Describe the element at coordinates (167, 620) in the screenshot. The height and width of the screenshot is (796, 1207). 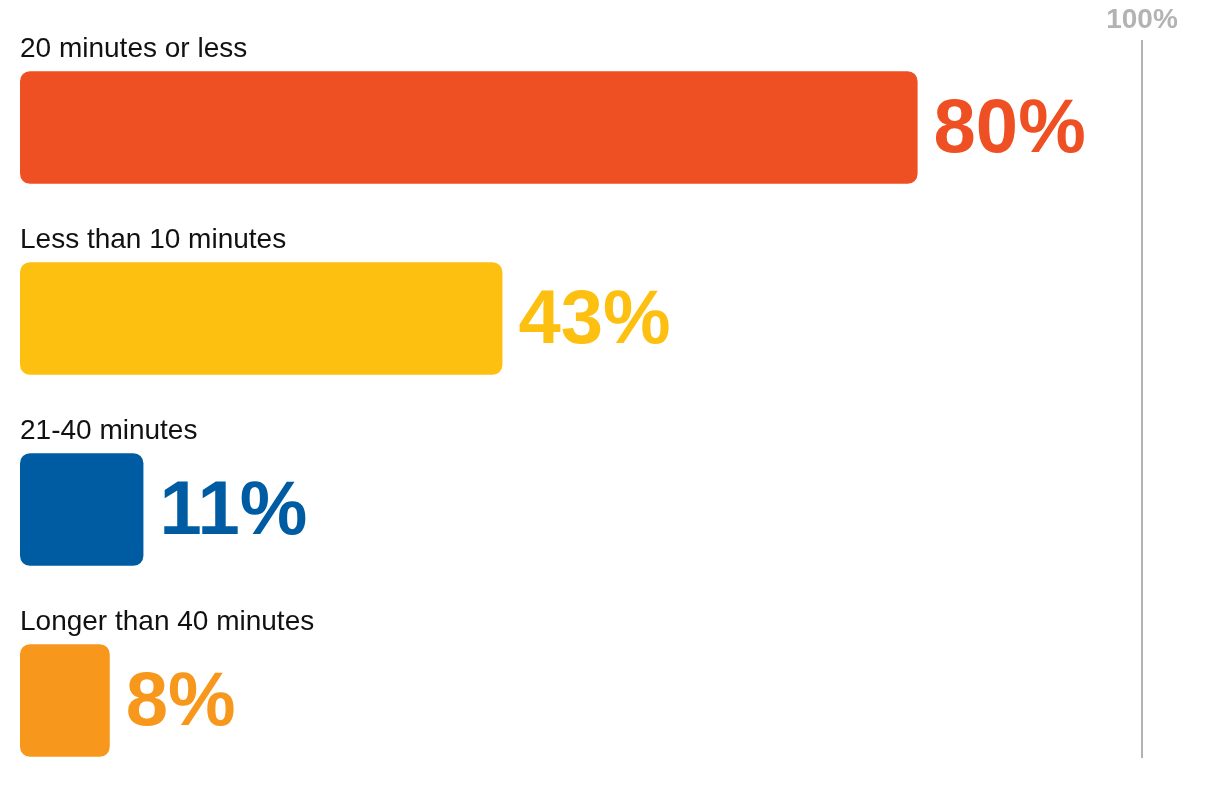
I see `y-tick-label: Longer than 40 minutes` at that location.